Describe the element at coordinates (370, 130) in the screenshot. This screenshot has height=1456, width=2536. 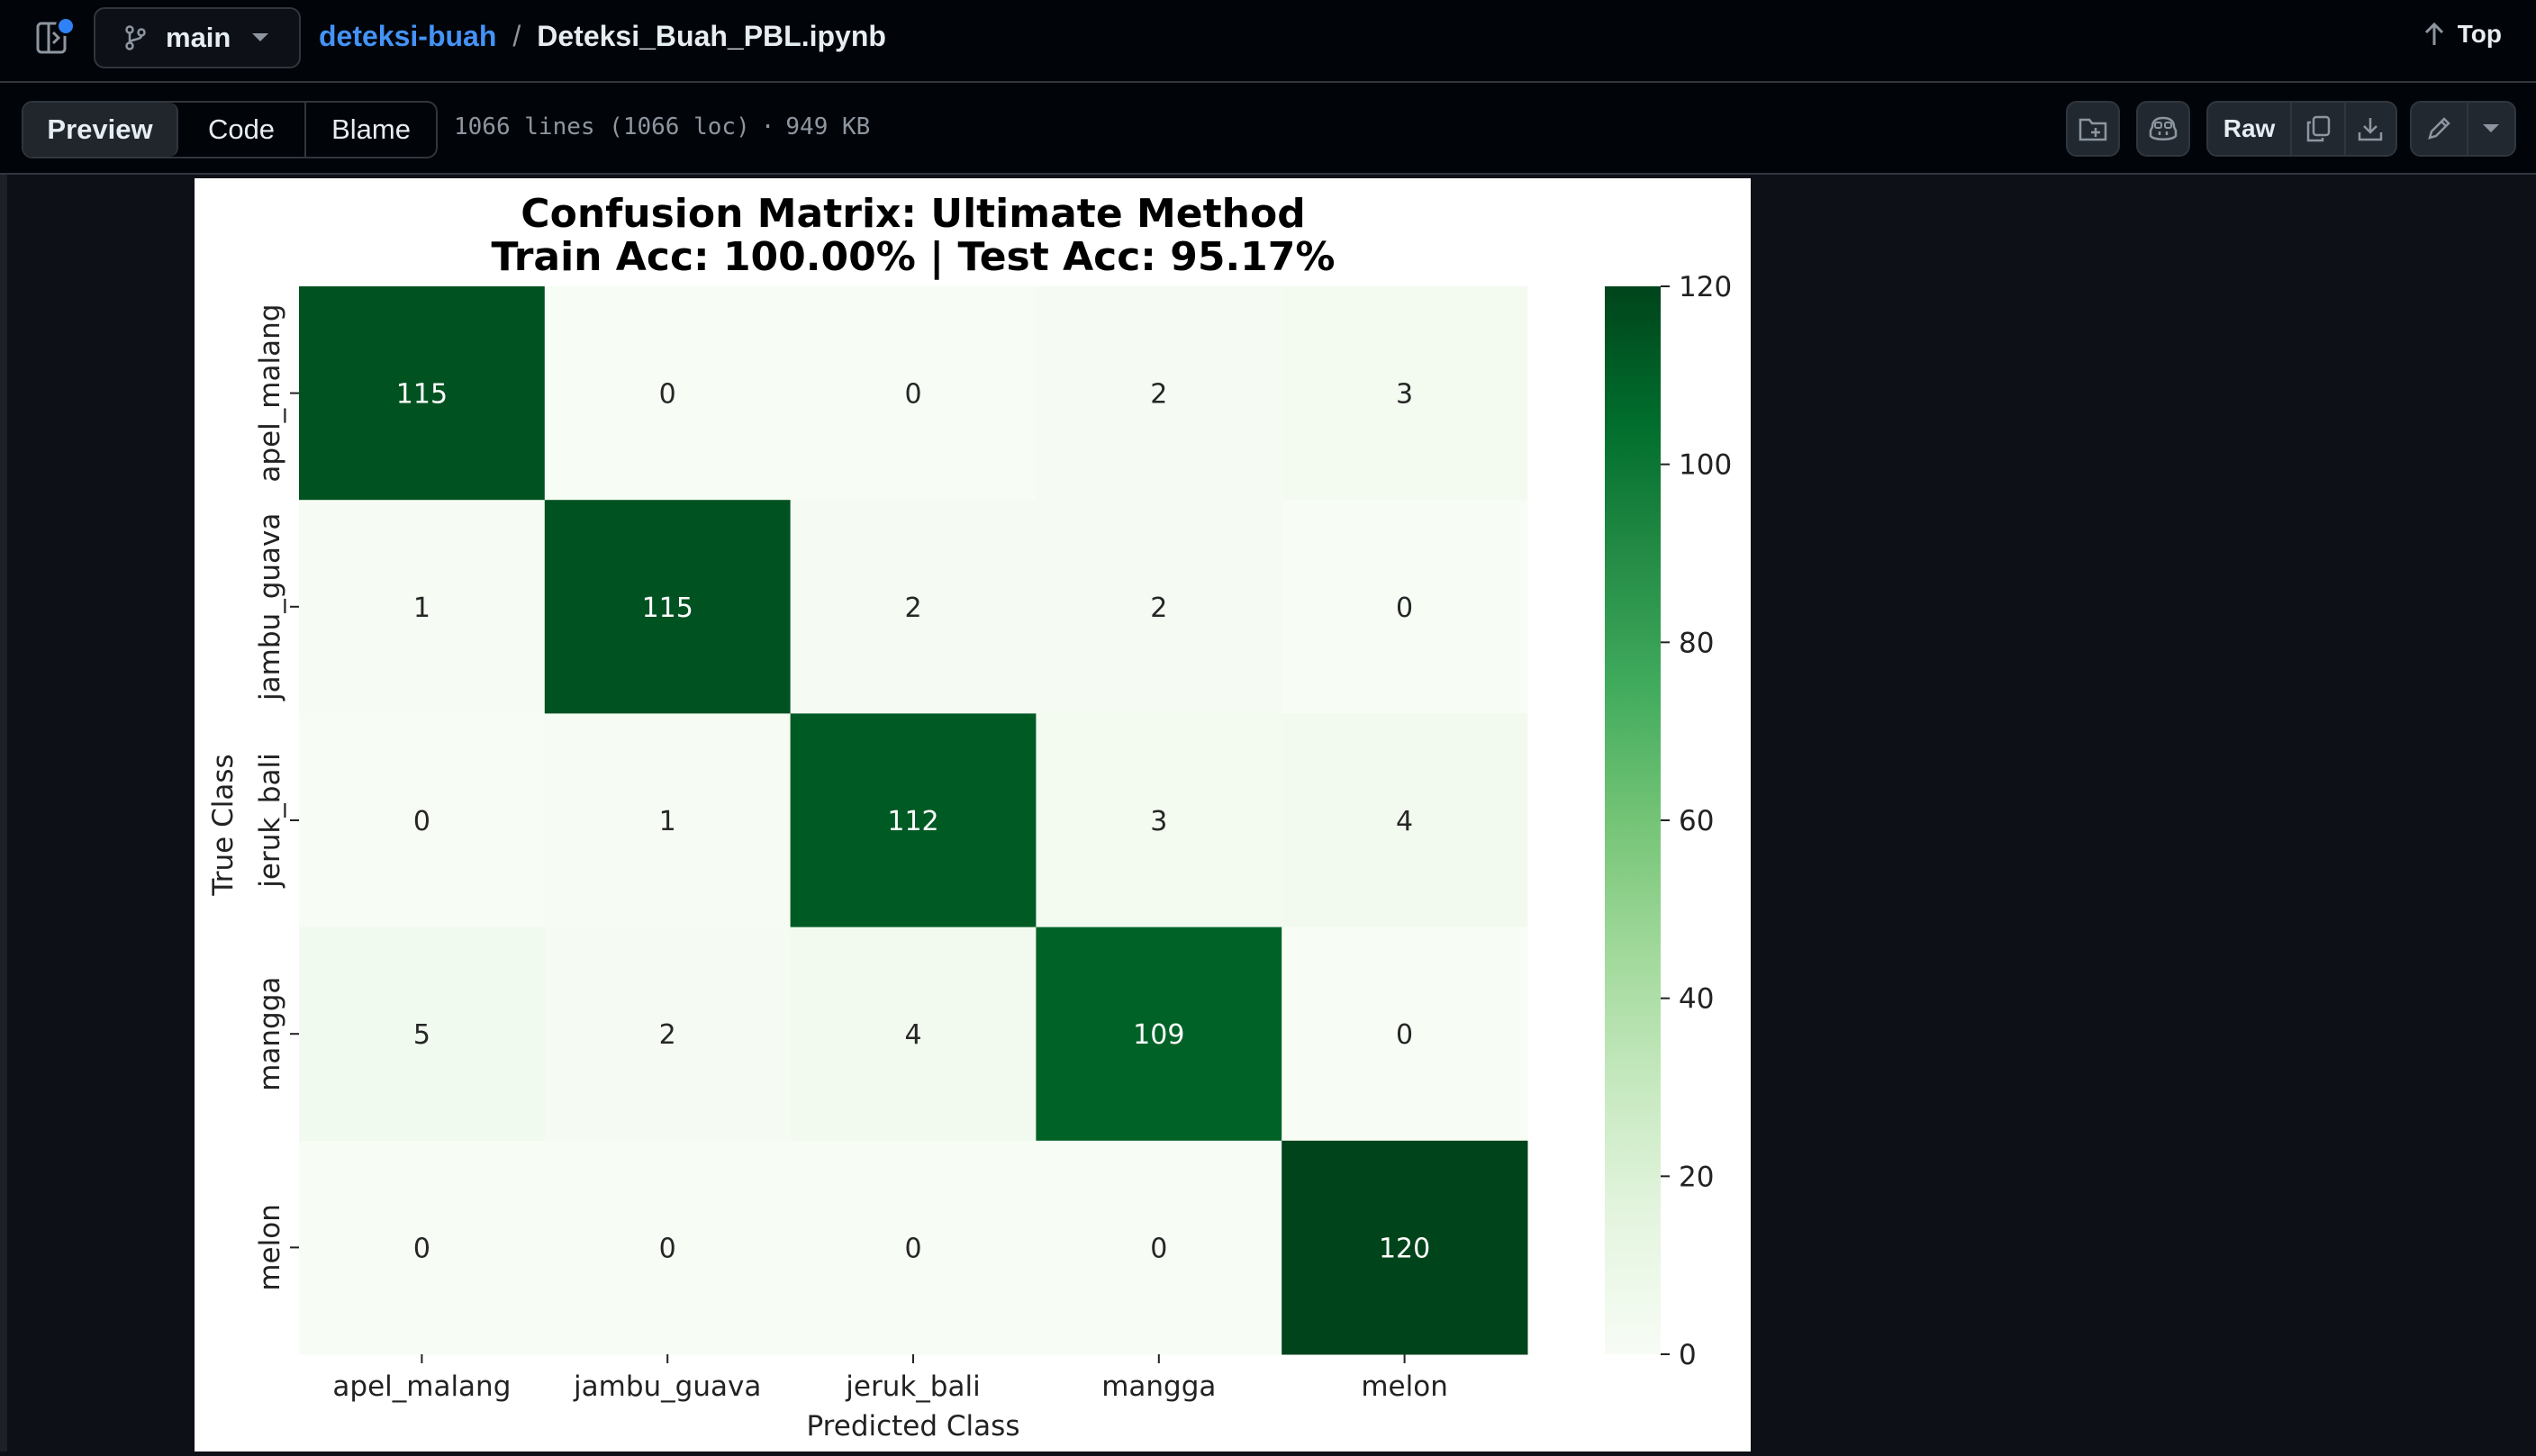
I see `tab-blame: Blame` at that location.